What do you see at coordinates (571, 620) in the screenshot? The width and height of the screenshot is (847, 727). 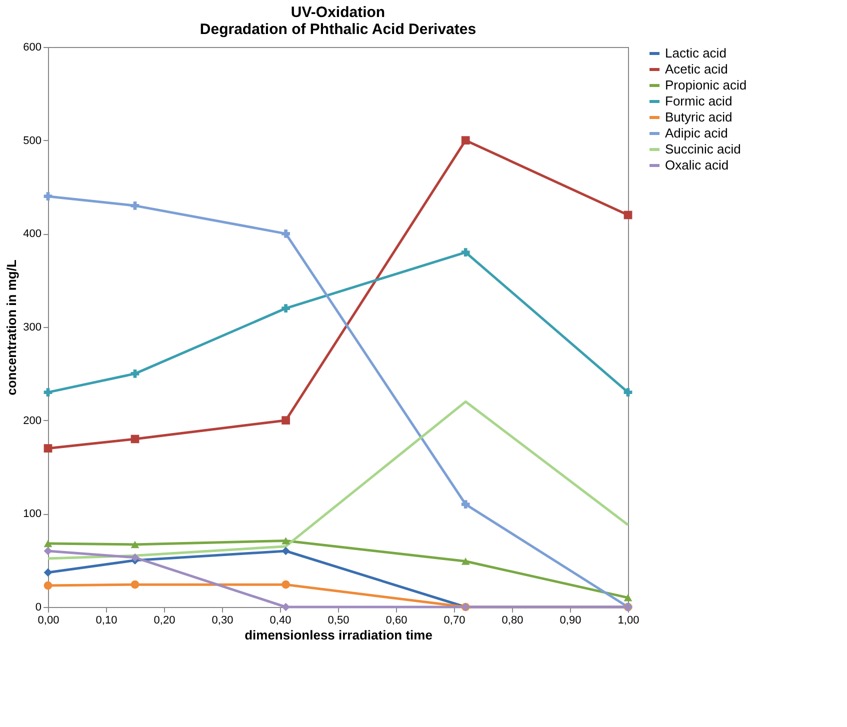 I see `x-tick-label: 0,90` at bounding box center [571, 620].